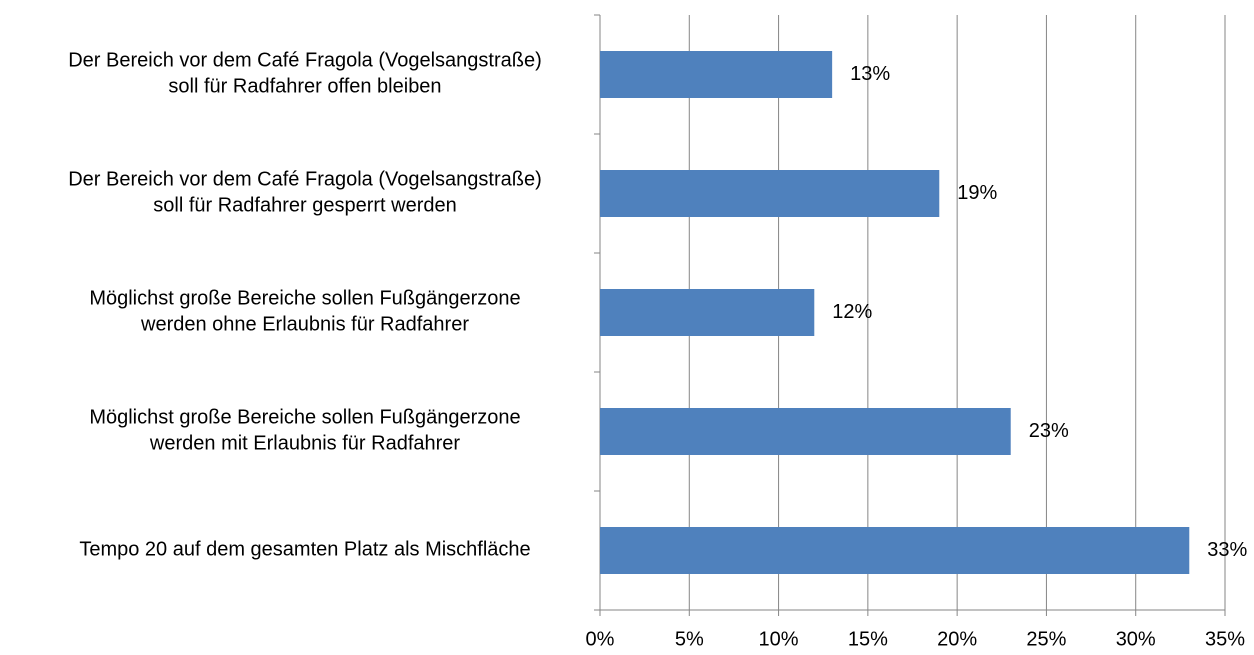  I want to click on value-label: 33%, so click(1227, 550).